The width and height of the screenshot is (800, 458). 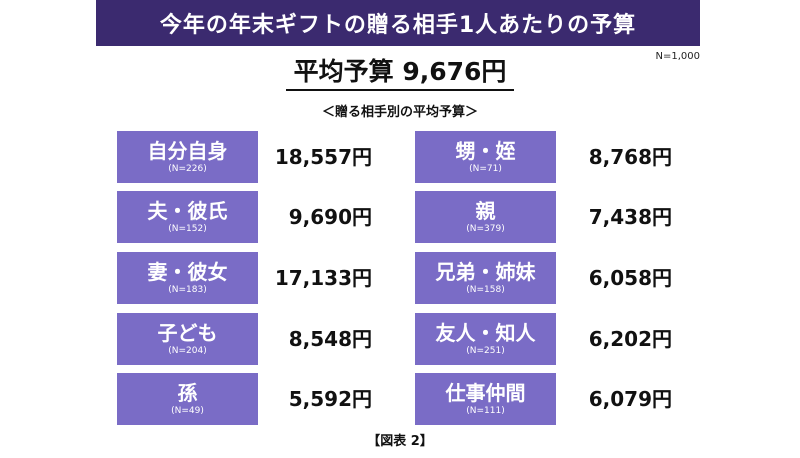 I want to click on category-sample-size: (N=204), so click(x=187, y=351).